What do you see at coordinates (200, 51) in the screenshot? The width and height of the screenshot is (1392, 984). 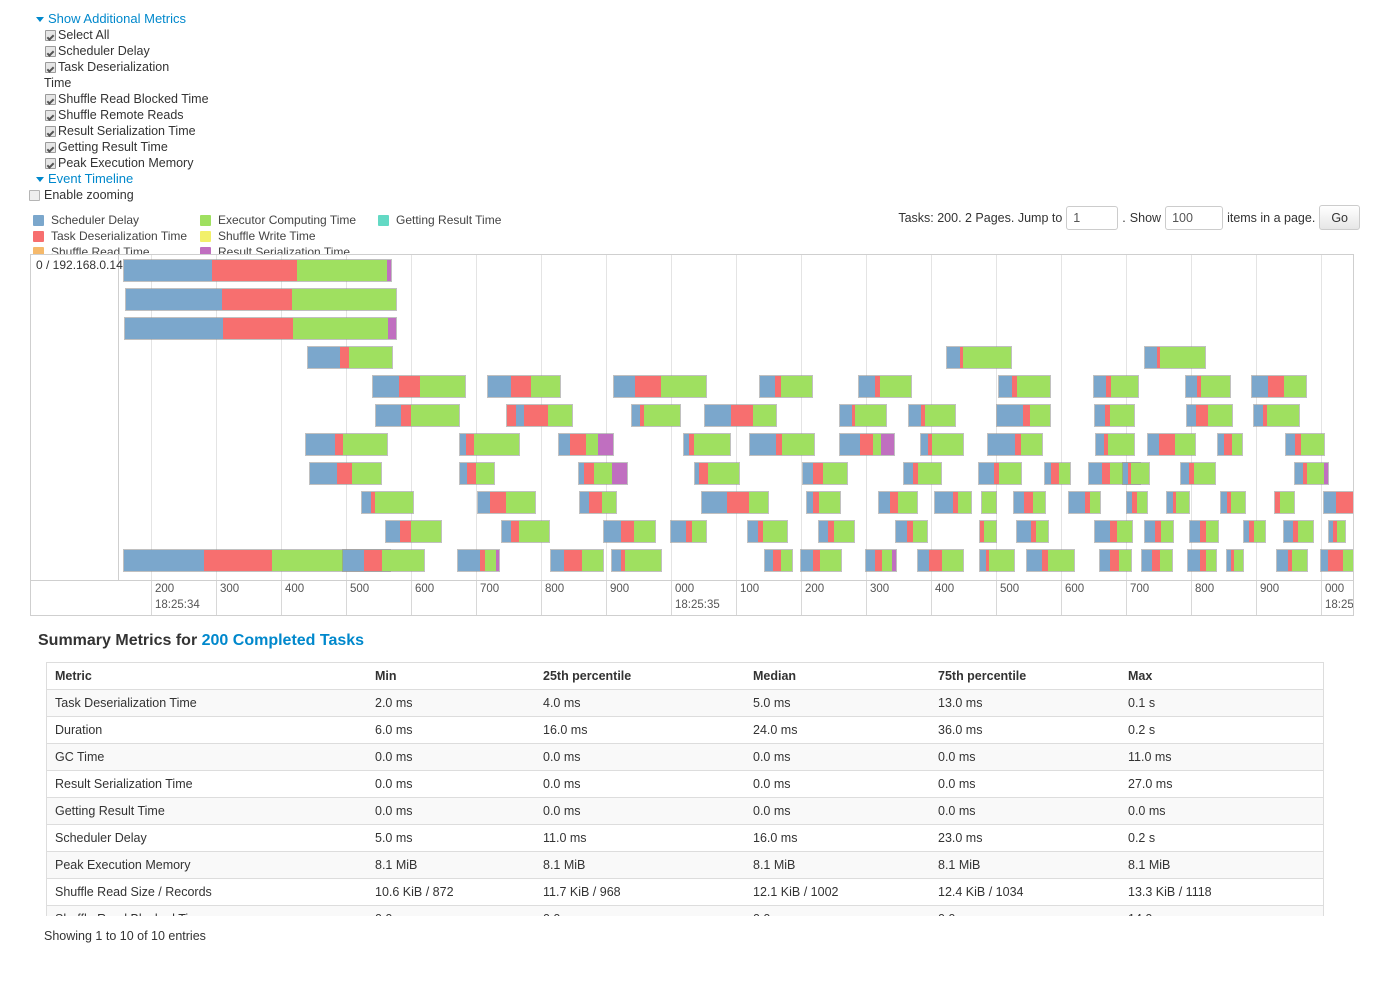 I see `metric-checkbox-row: Scheduler Delay` at bounding box center [200, 51].